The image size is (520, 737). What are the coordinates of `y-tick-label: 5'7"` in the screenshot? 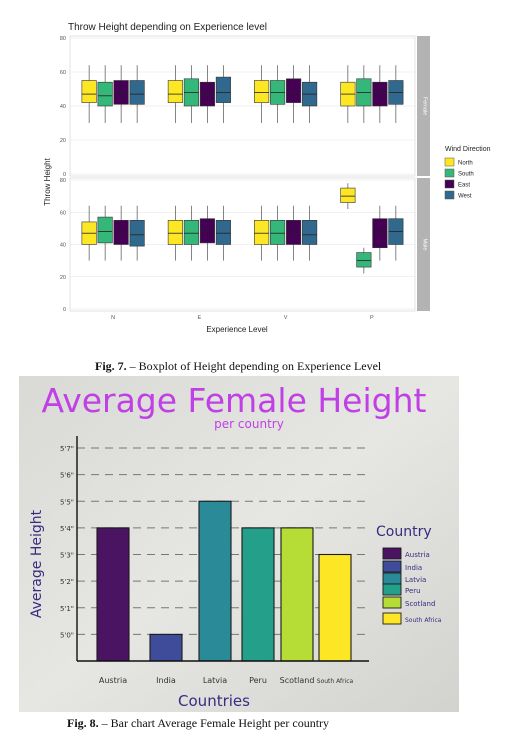 It's located at (67, 449).